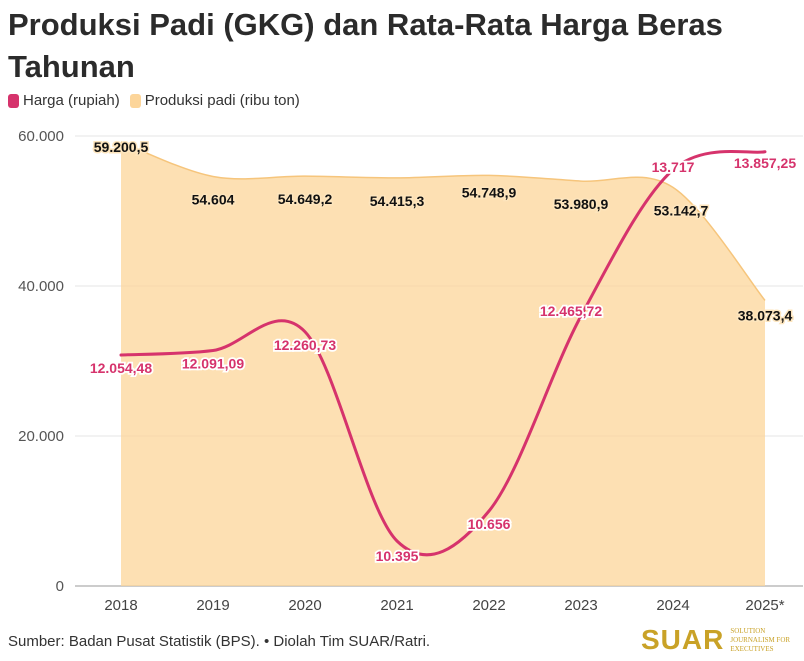 Image resolution: width=804 pixels, height=661 pixels. I want to click on line-data-label: 12.054,48, so click(121, 368).